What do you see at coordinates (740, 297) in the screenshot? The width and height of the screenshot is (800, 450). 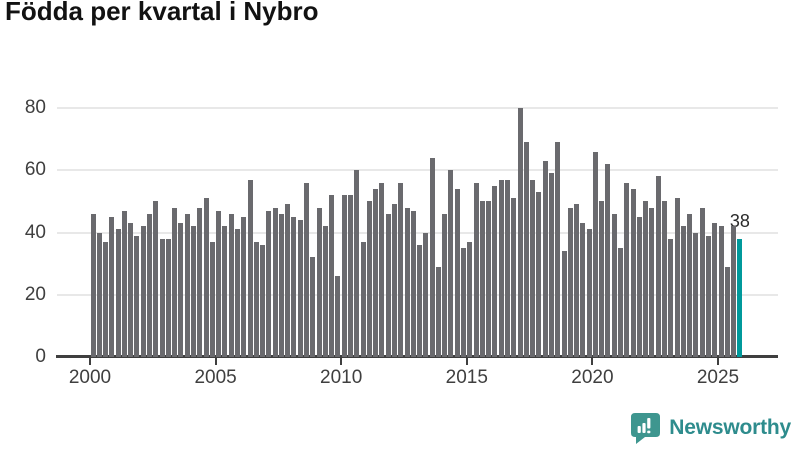 I see `highlighted-bar` at bounding box center [740, 297].